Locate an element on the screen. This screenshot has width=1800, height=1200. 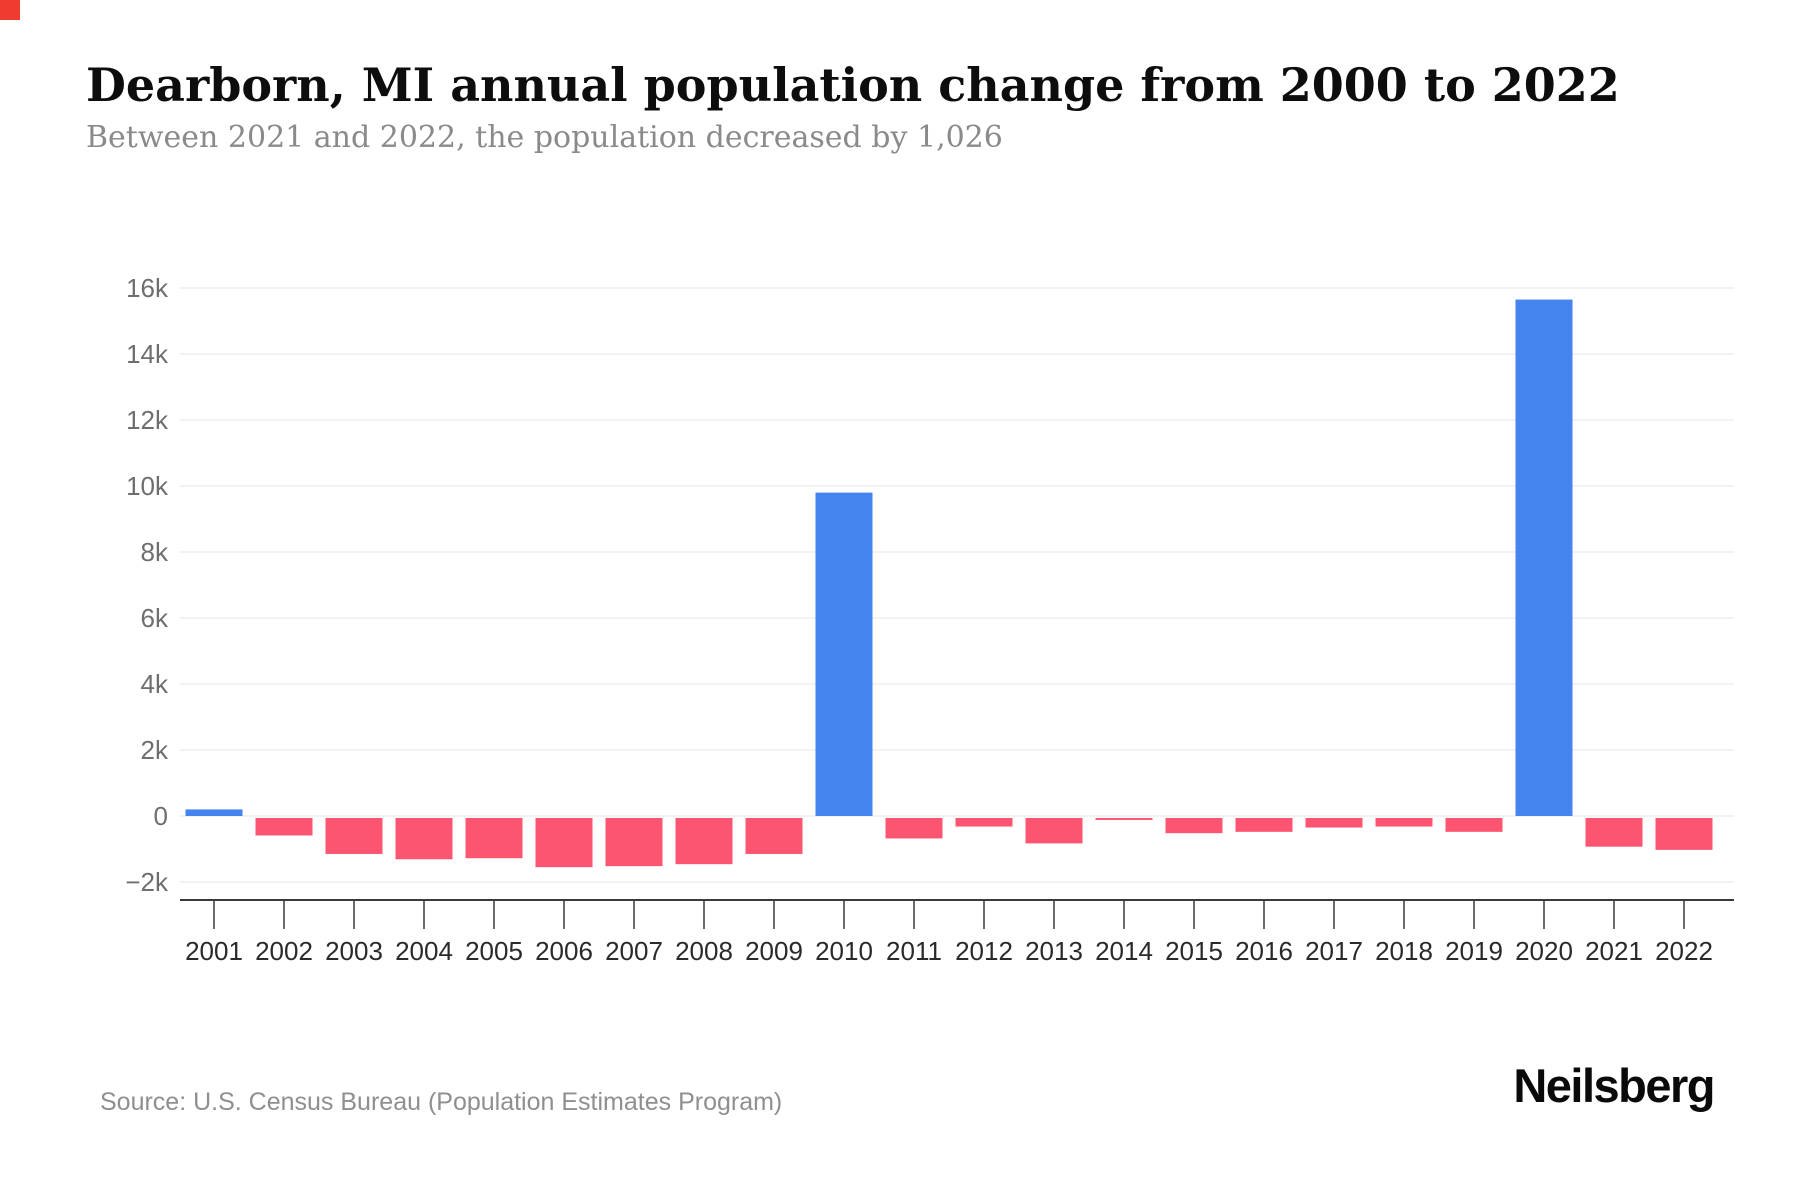
x-axis-label-2006: 2006 is located at coordinates (564, 951).